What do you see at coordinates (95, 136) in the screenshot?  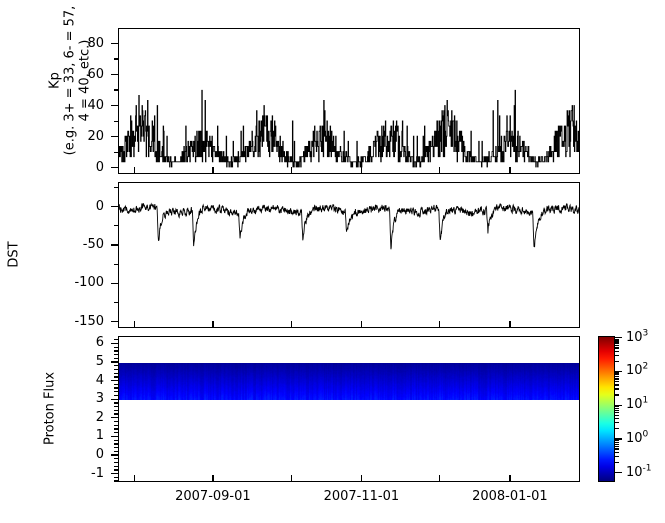 I see `kp-y-tick-label: 20` at bounding box center [95, 136].